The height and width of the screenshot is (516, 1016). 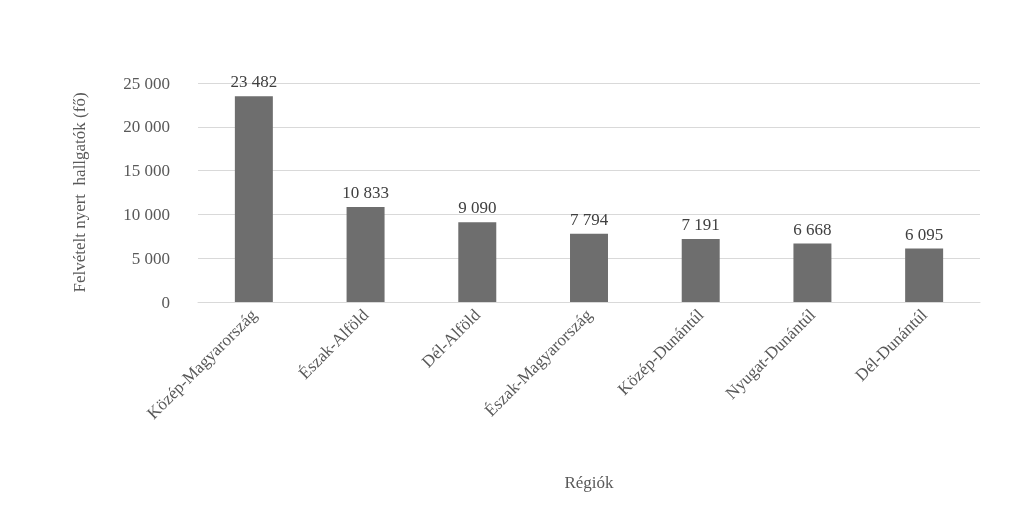 What do you see at coordinates (254, 82) in the screenshot?
I see `data-label: 23 482` at bounding box center [254, 82].